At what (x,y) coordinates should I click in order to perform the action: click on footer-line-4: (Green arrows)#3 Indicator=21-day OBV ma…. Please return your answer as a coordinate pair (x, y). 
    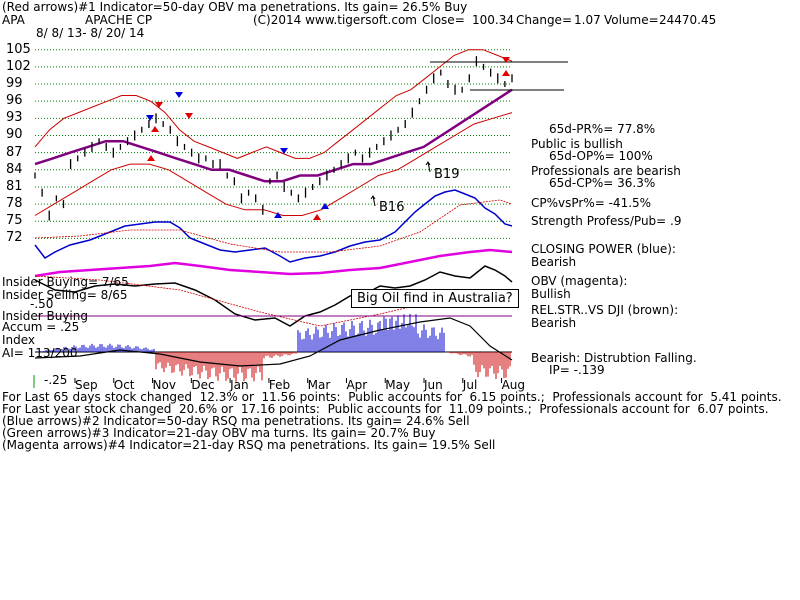
    Looking at the image, I should click on (219, 433).